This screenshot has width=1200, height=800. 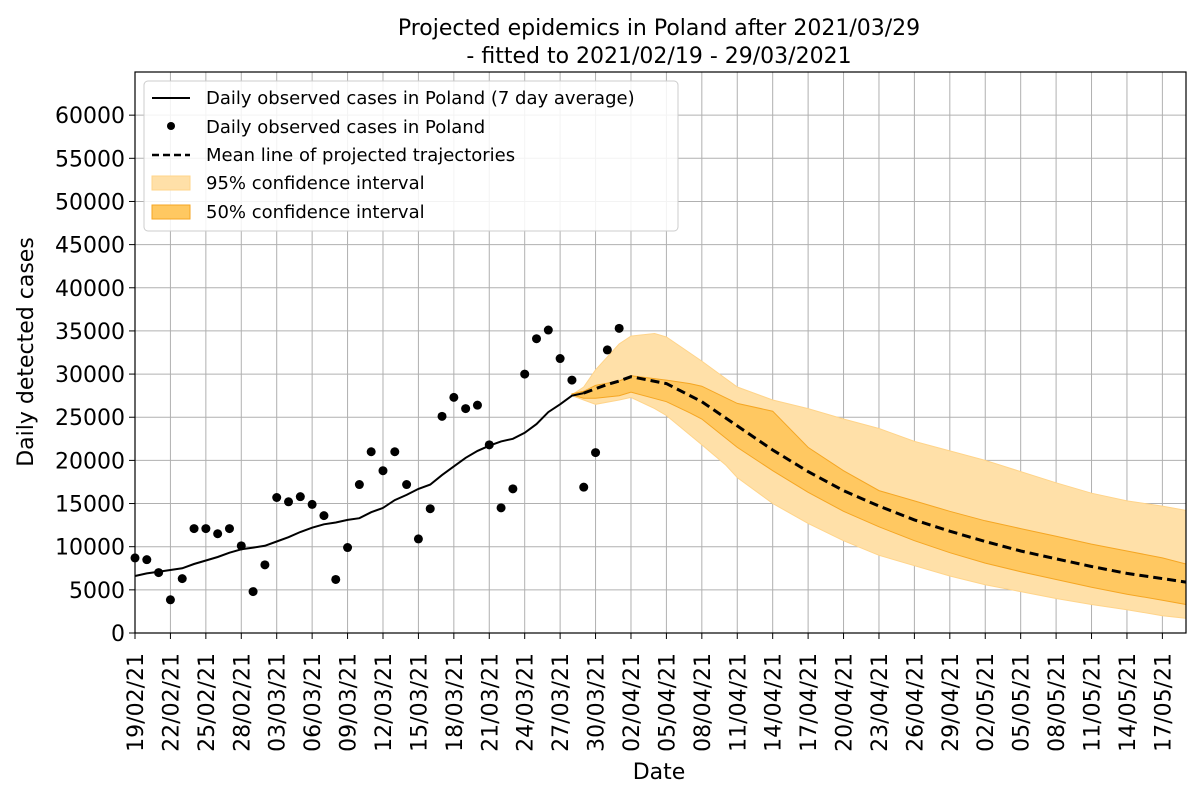 I want to click on y-tick-label: 55000, so click(x=90, y=159).